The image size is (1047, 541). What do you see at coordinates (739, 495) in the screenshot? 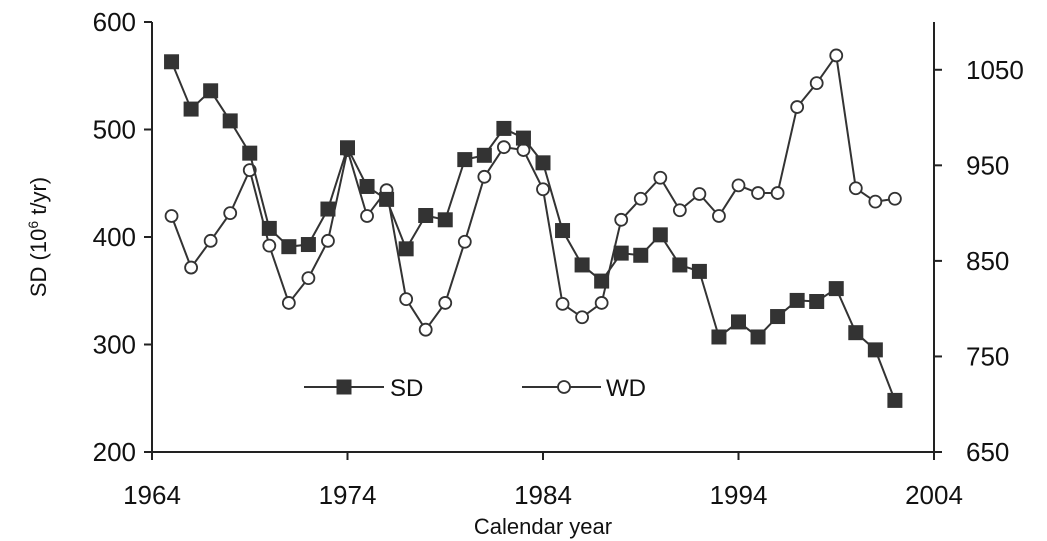
I see `x-tick-label: 1994` at bounding box center [739, 495].